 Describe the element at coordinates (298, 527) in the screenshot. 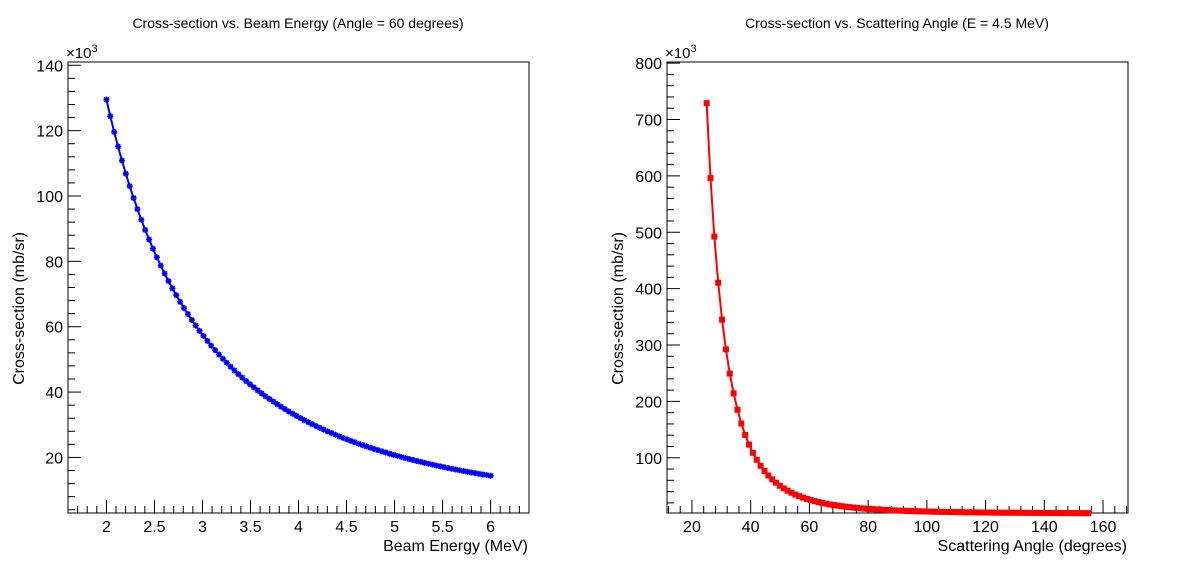

I see `x-tick-label: 4` at that location.